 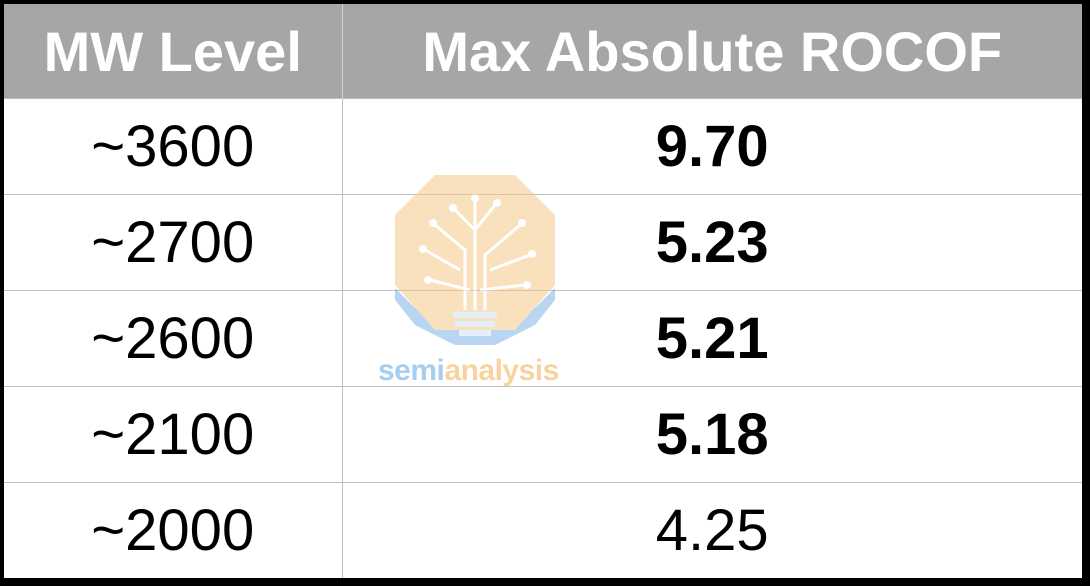 I want to click on rocof-cell: 5.18, so click(x=712, y=434).